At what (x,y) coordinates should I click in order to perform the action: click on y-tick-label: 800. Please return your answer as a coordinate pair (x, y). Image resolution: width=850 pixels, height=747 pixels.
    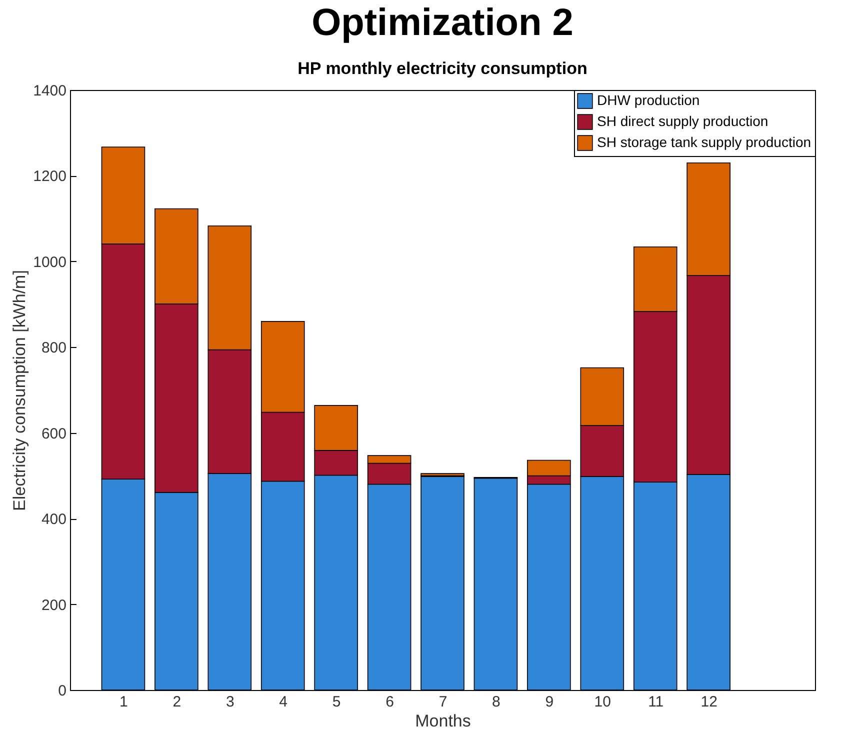
    Looking at the image, I should click on (53, 348).